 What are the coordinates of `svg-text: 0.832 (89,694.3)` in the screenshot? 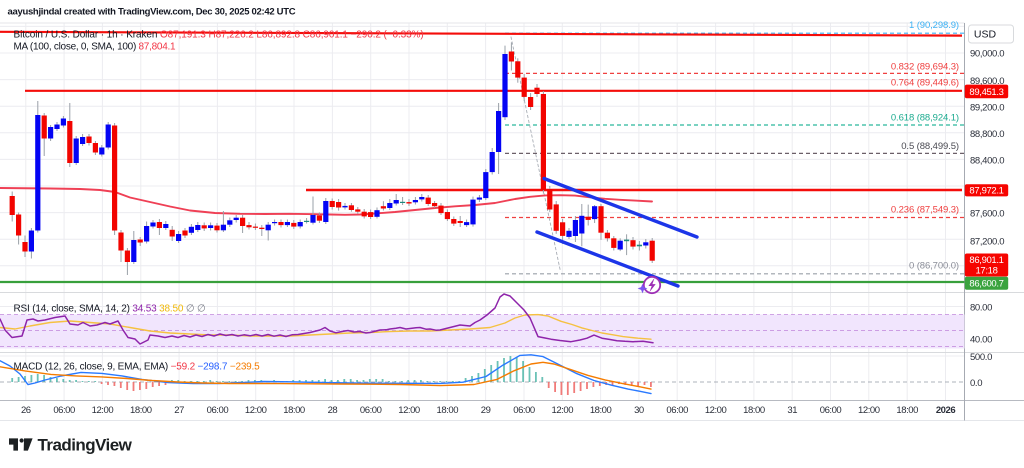 It's located at (925, 67).